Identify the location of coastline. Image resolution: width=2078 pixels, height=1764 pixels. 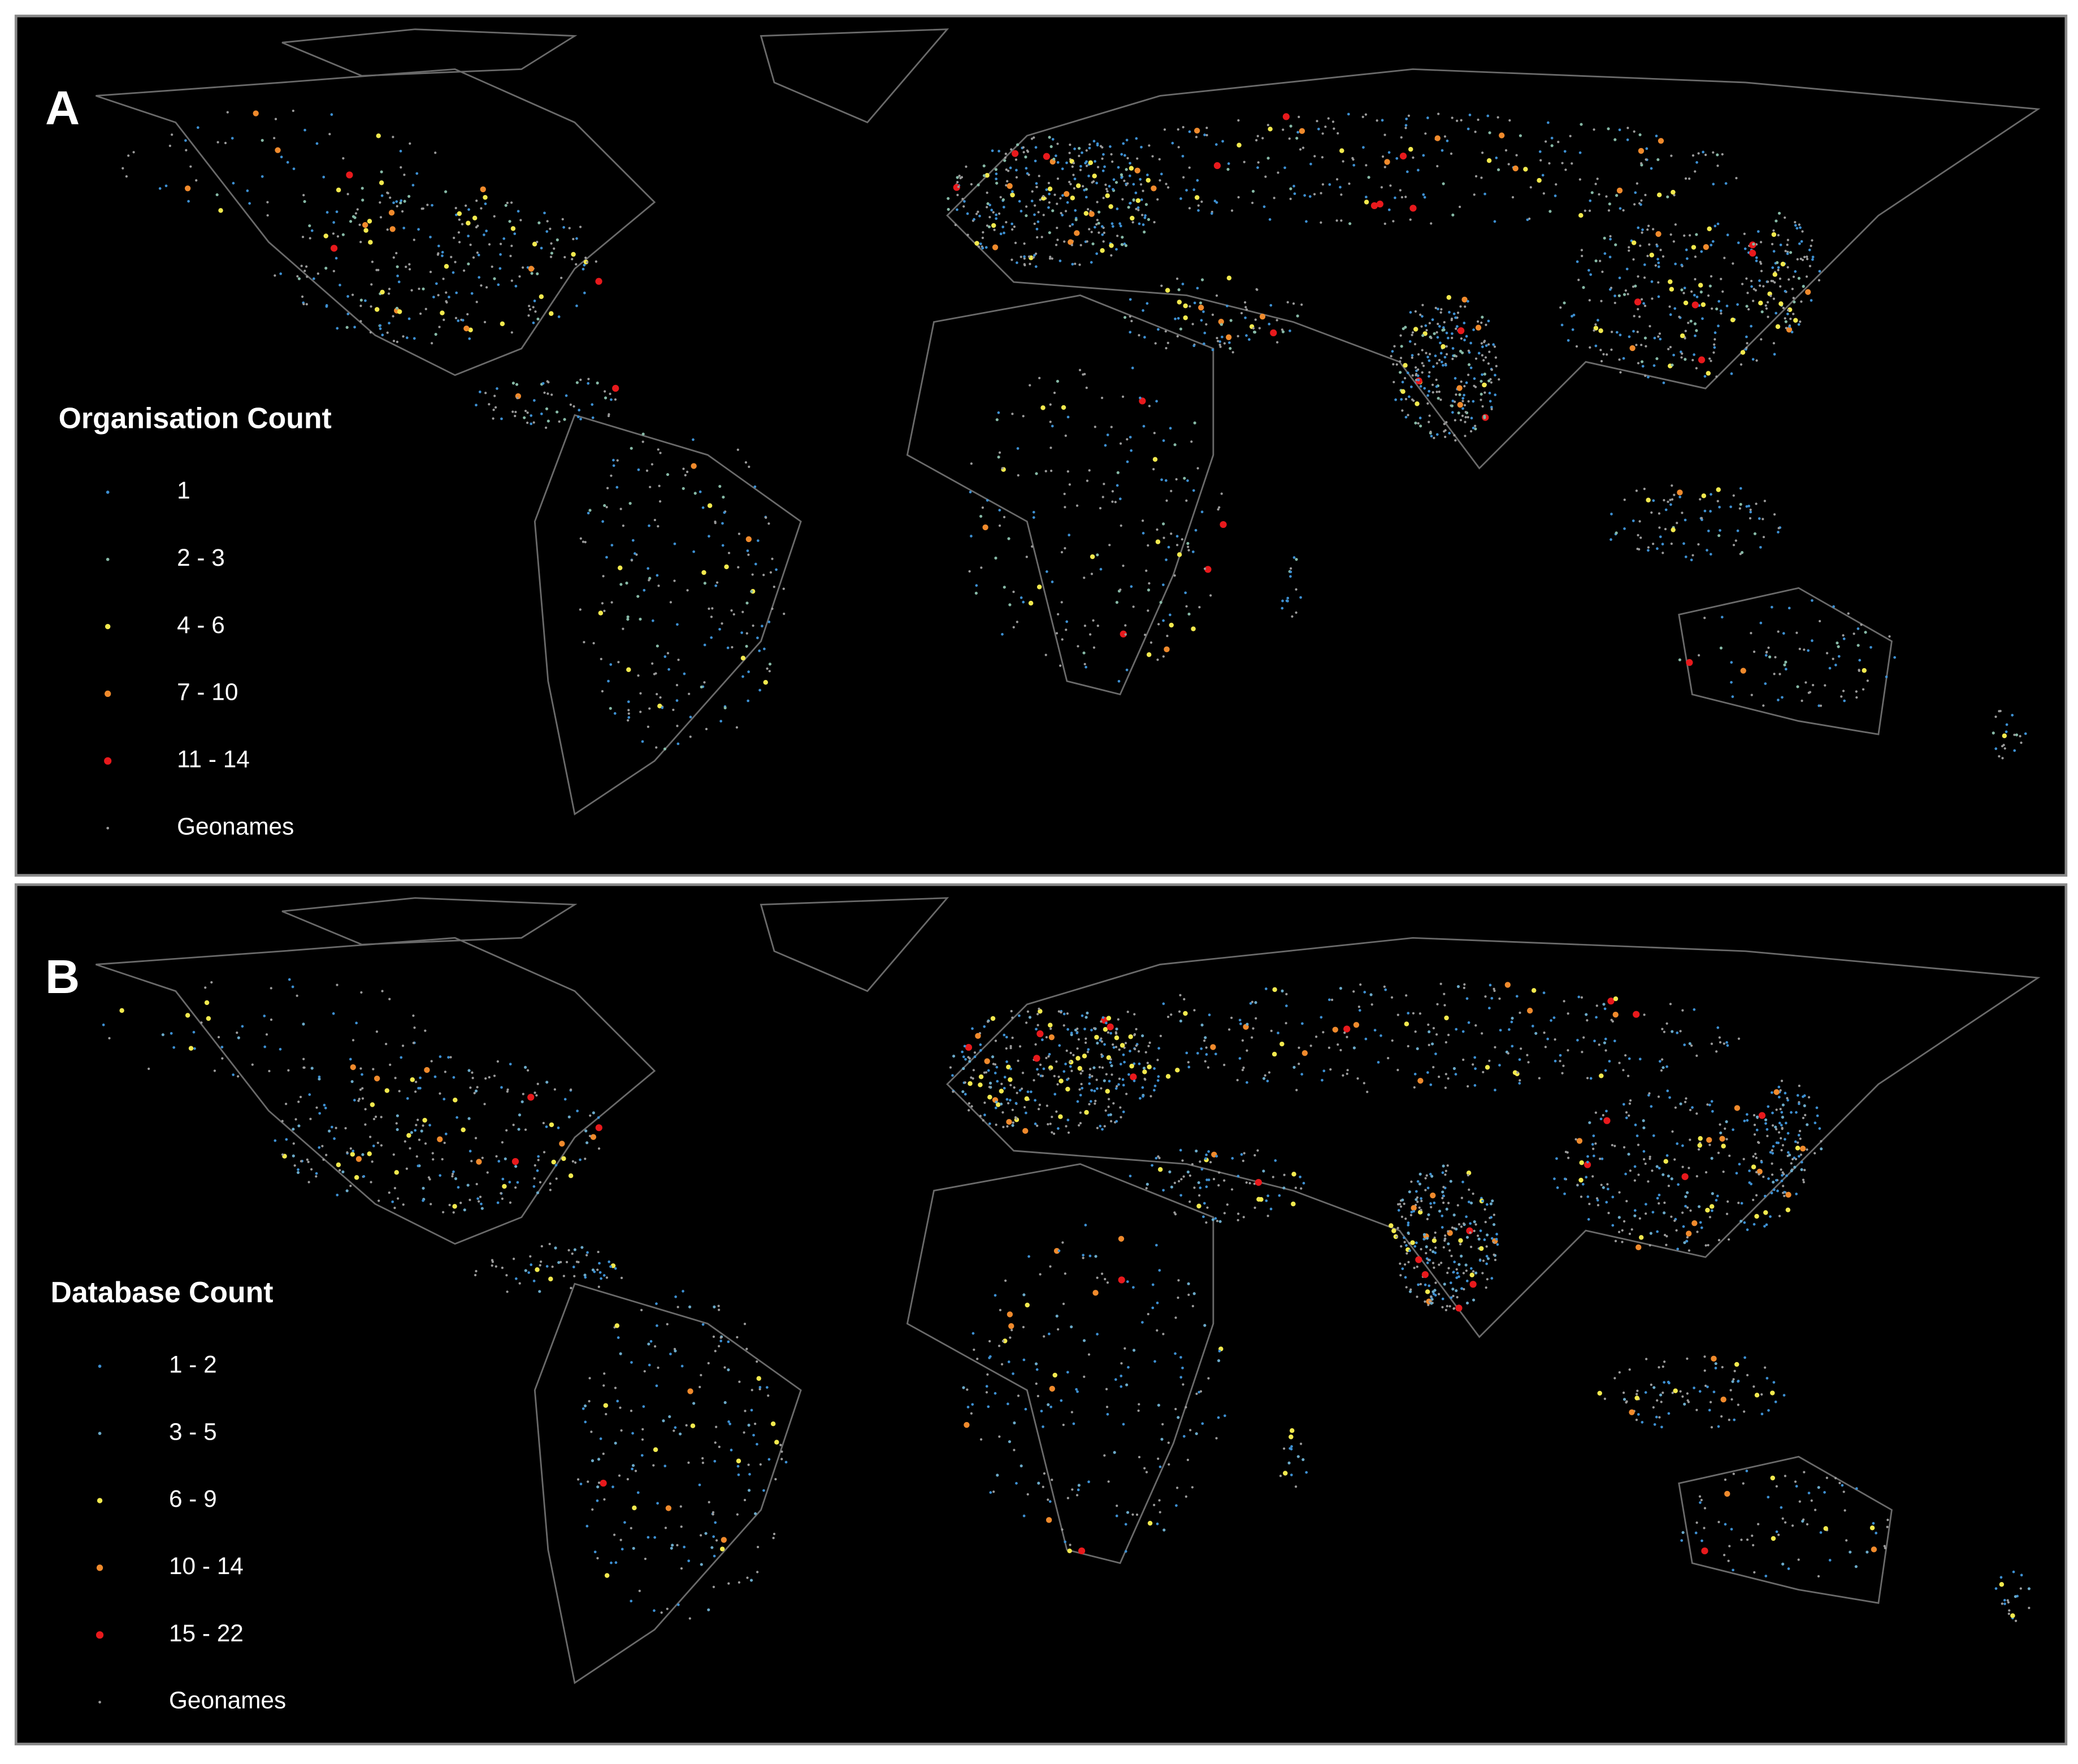
(376, 222).